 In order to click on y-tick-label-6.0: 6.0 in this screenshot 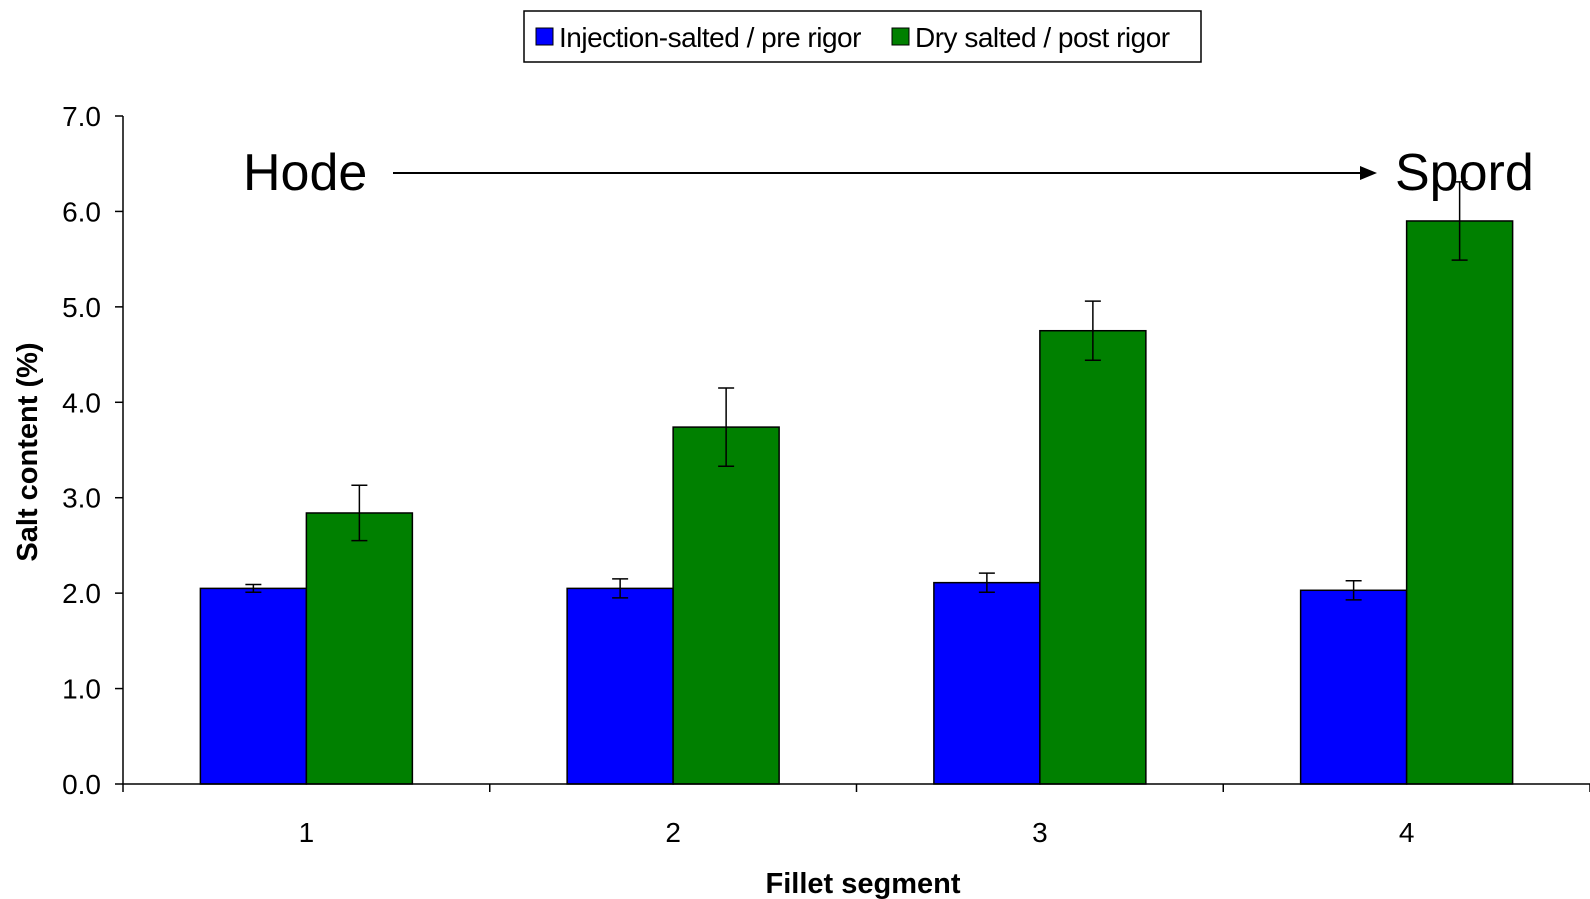, I will do `click(81, 211)`.